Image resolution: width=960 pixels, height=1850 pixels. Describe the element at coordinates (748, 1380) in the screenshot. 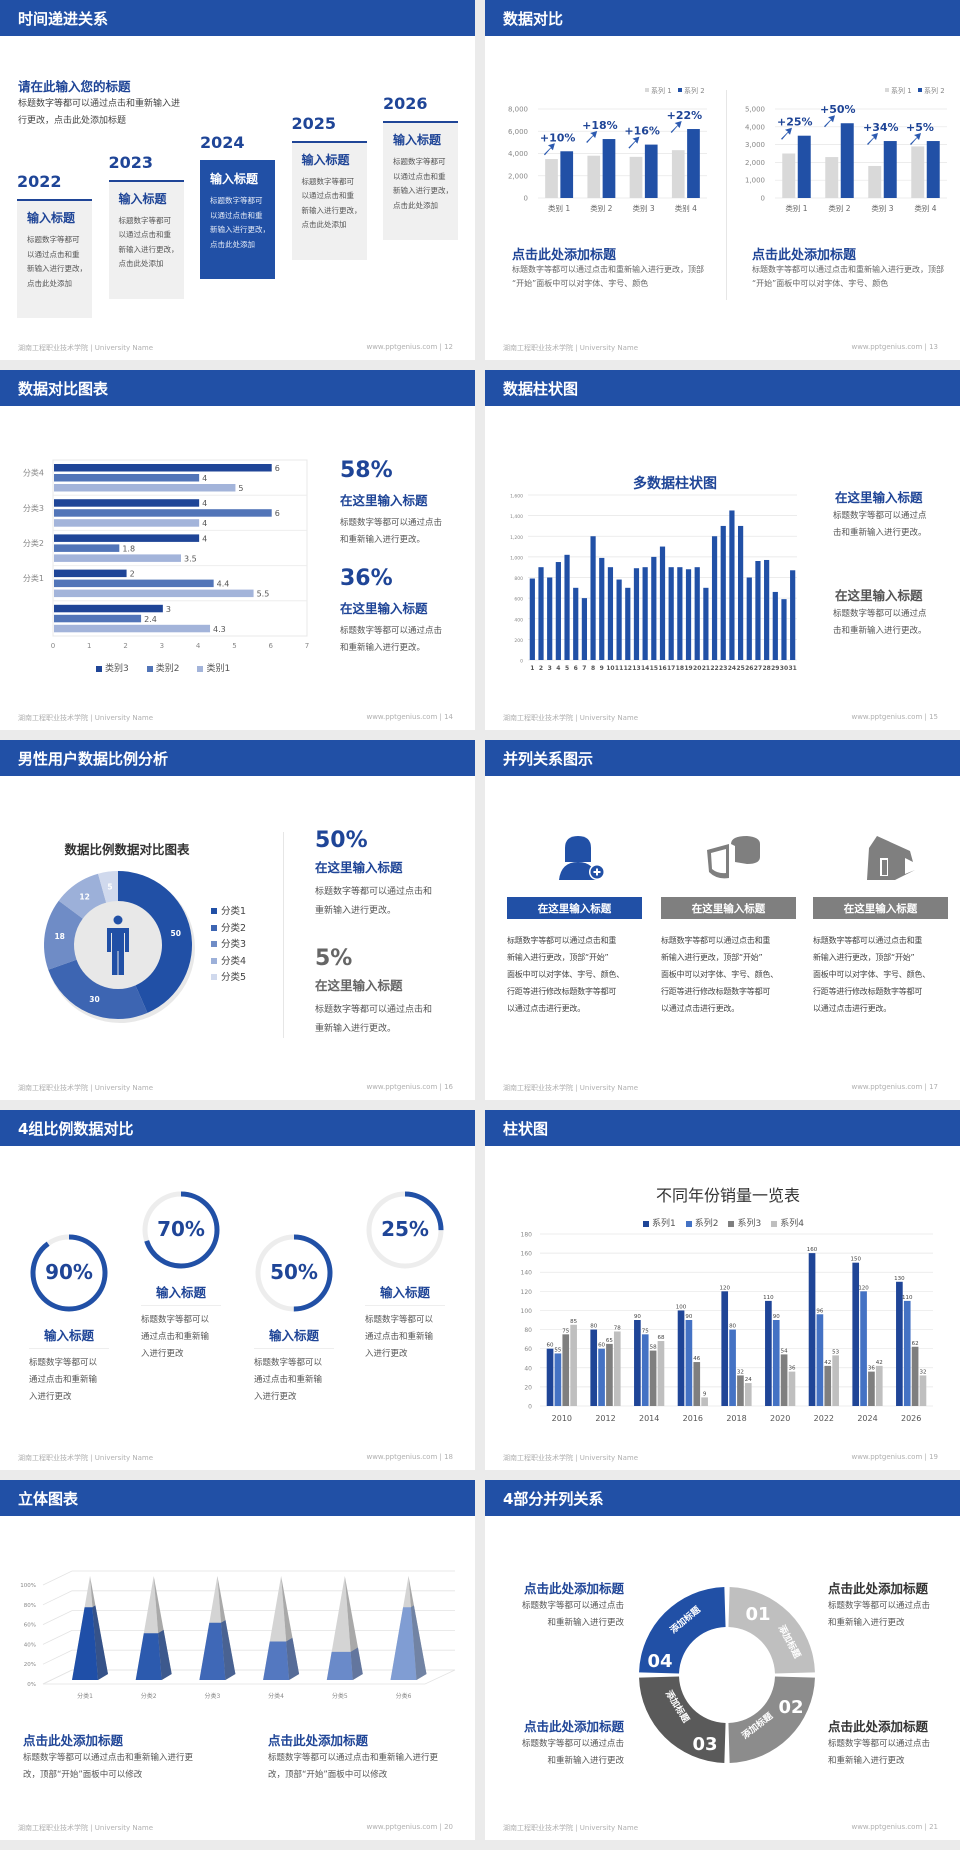

I see `data-label: 24` at that location.